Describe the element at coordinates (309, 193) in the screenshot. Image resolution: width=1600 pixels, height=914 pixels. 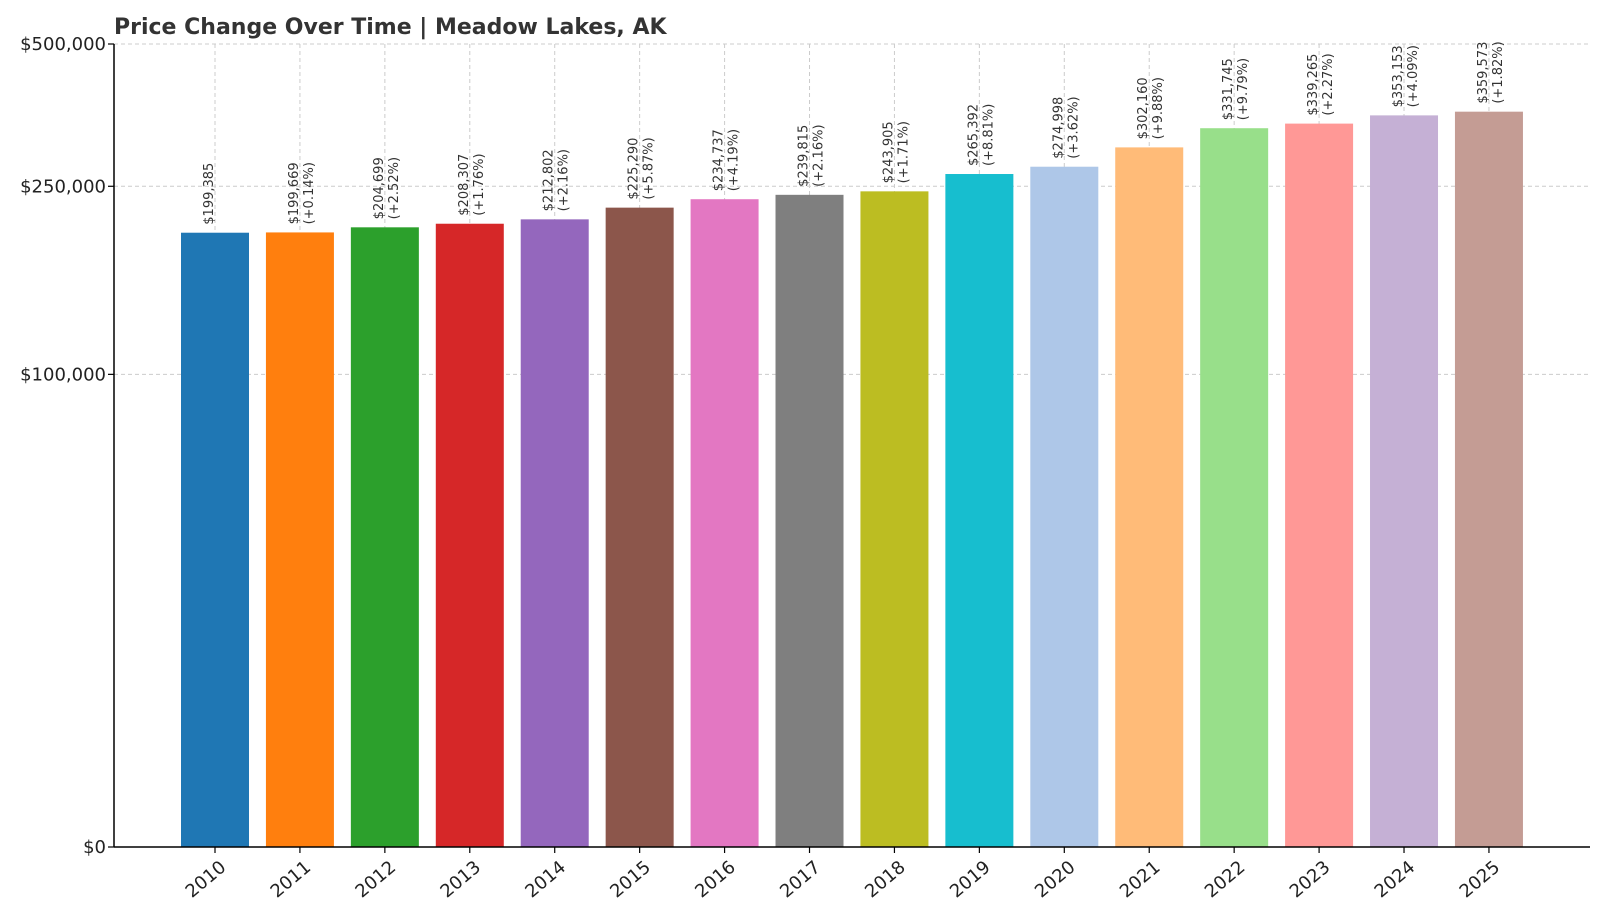
I see `change-label-2011: (+0.14%)` at that location.